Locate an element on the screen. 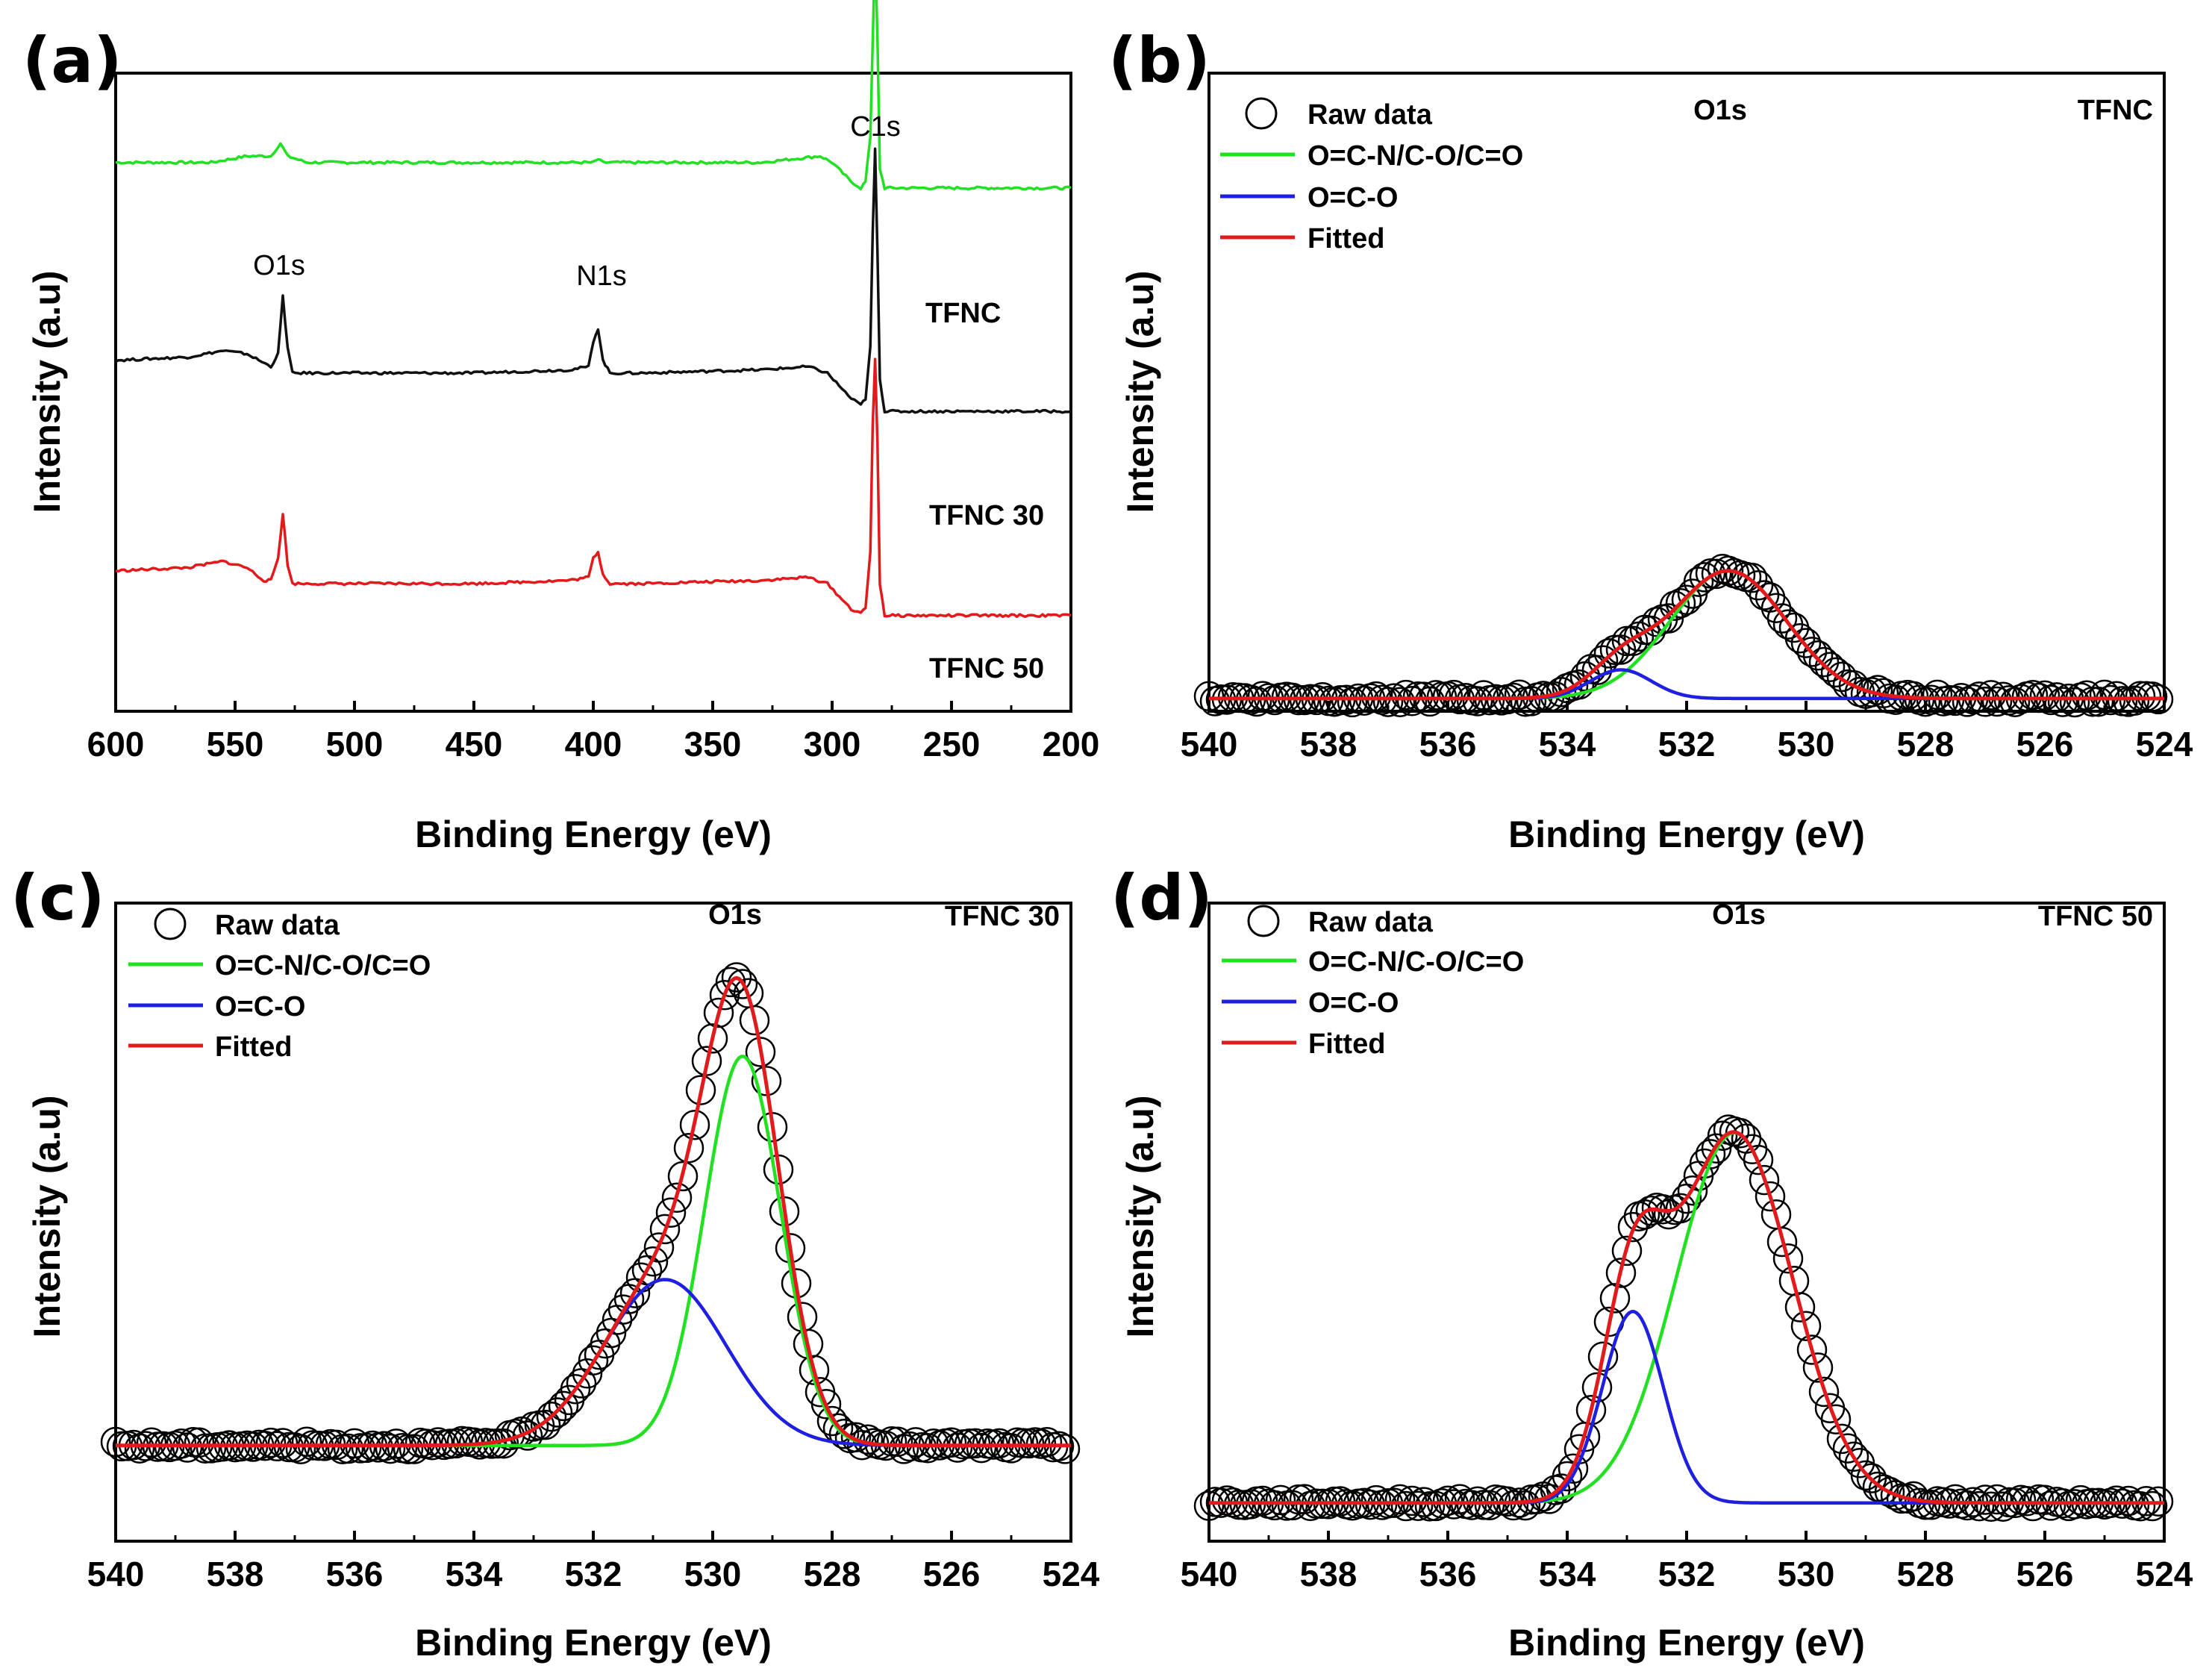 The image size is (2212, 1680). panel-b-fit-curves is located at coordinates (1686, 635).